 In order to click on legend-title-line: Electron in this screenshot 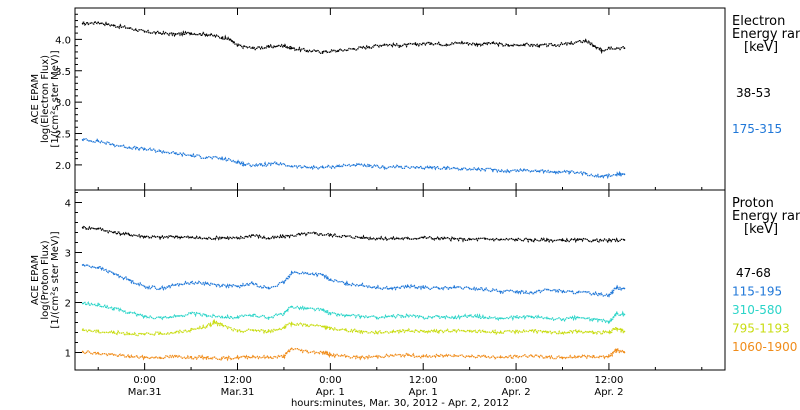, I will do `click(758, 21)`.